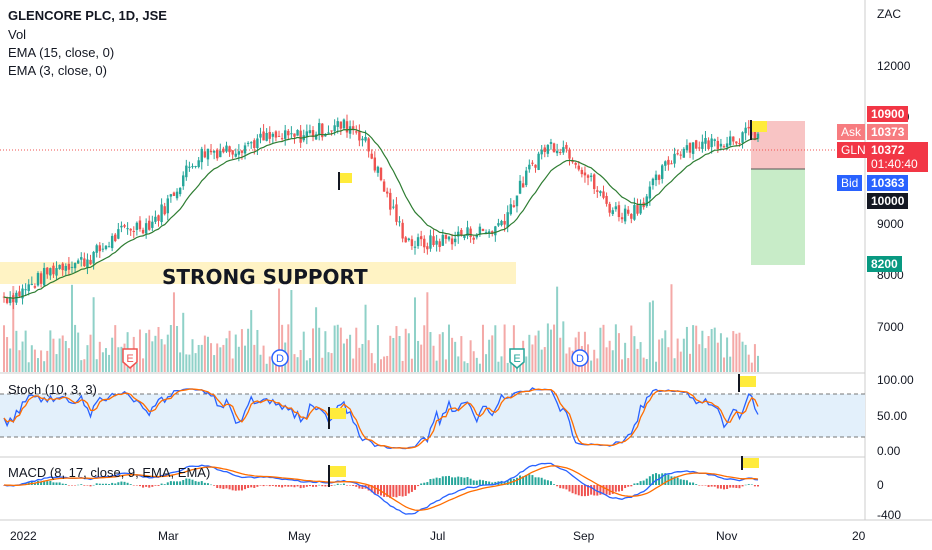 This screenshot has height=550, width=932. I want to click on study-ema-15: EMA (15, close, 0), so click(61, 52).